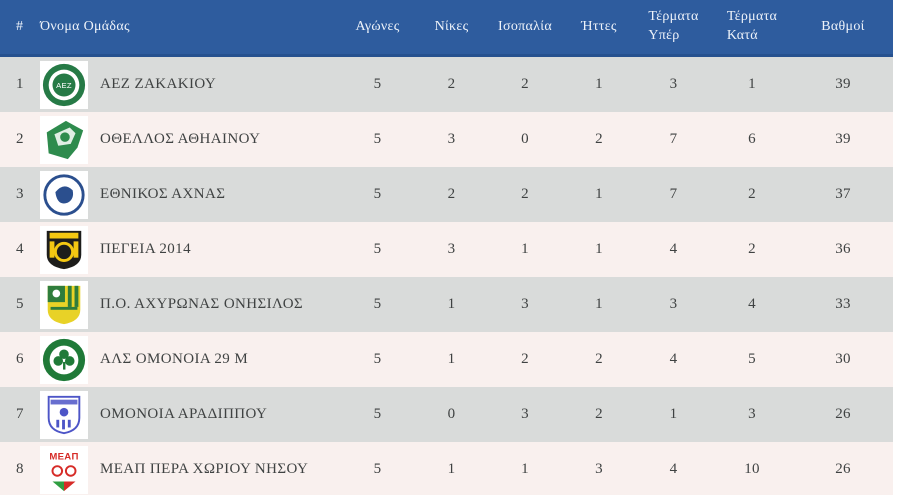  I want to click on table-row: 2 ΟΘΕΛΛΟΣ ΑΘΗΑΙΝΟΥ 5 3 0 2 7 6 39, so click(446, 139).